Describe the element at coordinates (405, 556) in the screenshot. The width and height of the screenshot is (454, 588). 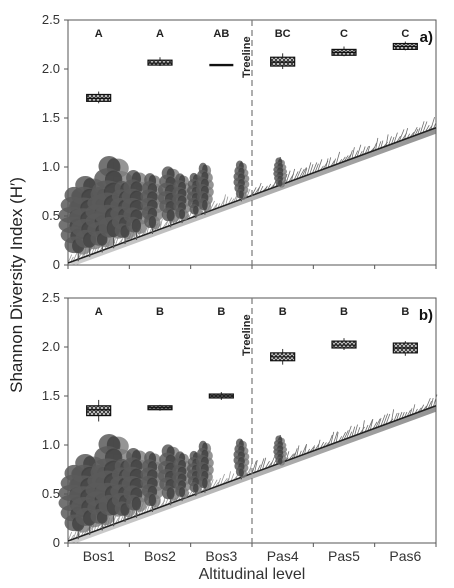
I see `x-tick-label: Pas6` at that location.